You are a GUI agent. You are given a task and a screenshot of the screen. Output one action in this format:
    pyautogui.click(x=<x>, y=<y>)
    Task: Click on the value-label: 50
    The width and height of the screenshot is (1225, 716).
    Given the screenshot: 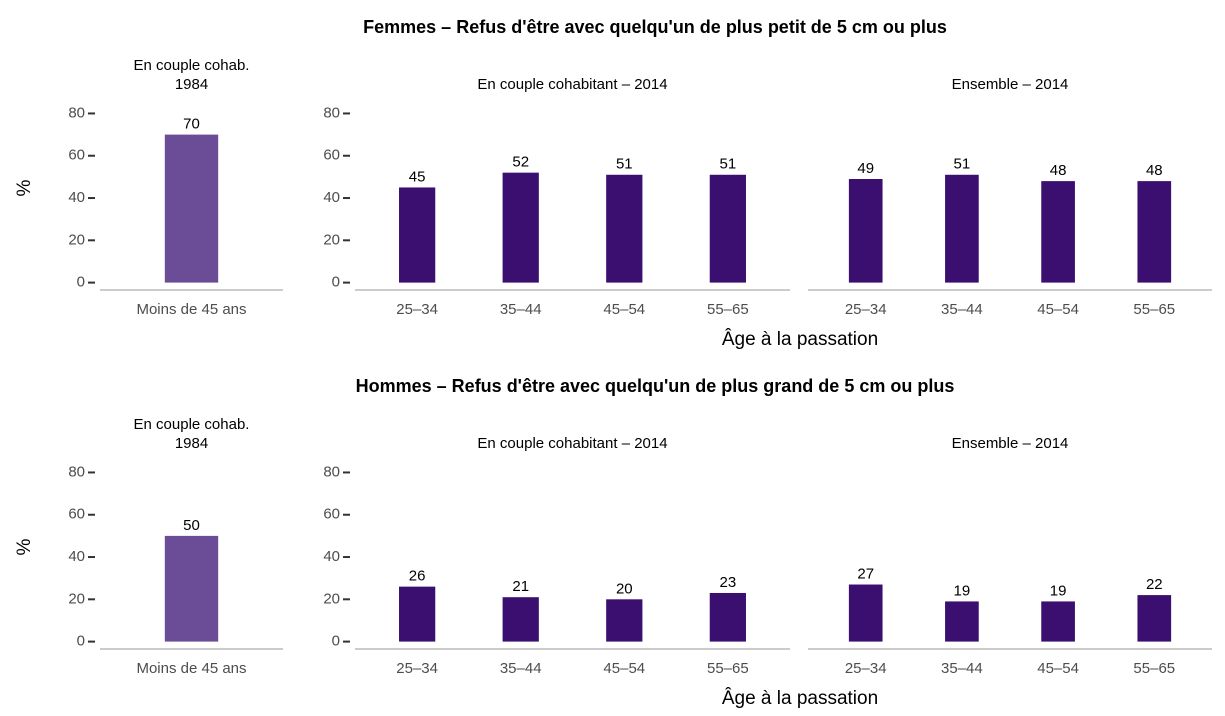 What is the action you would take?
    pyautogui.click(x=191, y=525)
    